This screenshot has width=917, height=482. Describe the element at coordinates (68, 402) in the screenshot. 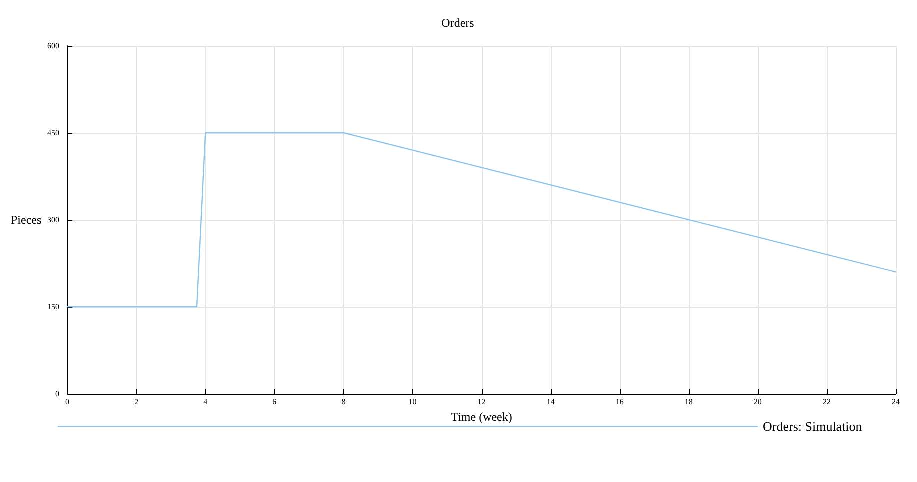

I see `x-tick-label: 0` at that location.